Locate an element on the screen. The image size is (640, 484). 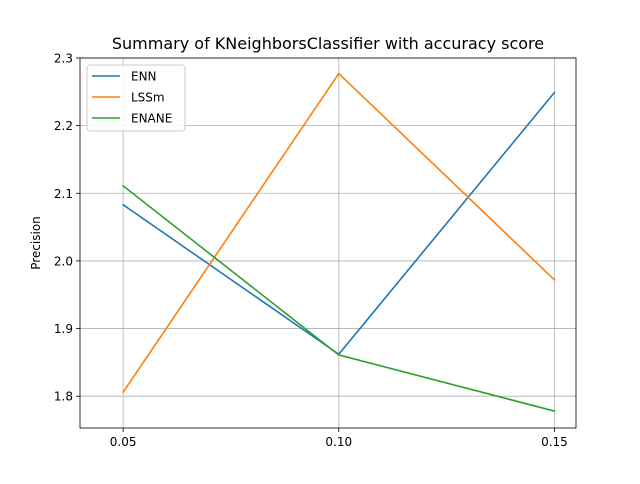
y-tick-label: 2.2 is located at coordinates (63, 126).